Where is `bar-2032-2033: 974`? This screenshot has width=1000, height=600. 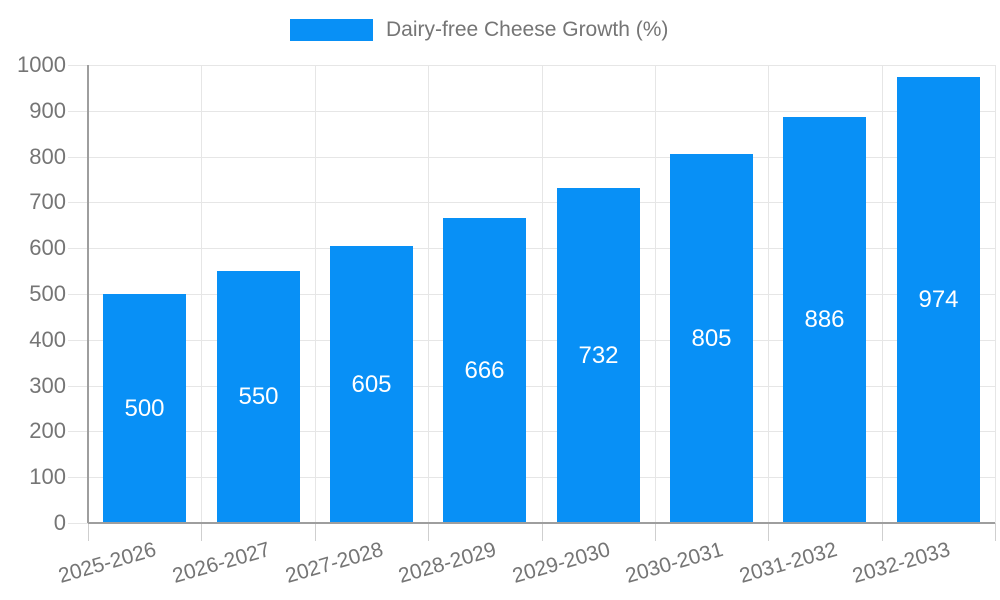 bar-2032-2033: 974 is located at coordinates (938, 300).